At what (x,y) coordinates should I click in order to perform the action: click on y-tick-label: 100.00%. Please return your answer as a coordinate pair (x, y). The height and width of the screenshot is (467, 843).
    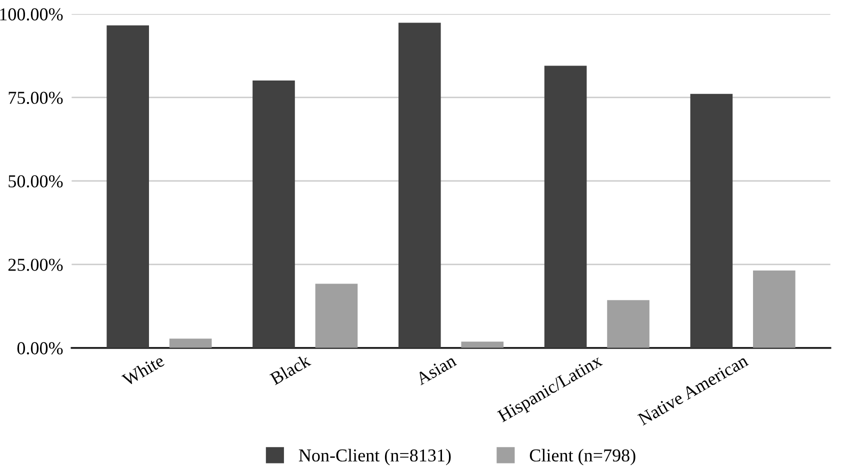
    Looking at the image, I should click on (31, 14).